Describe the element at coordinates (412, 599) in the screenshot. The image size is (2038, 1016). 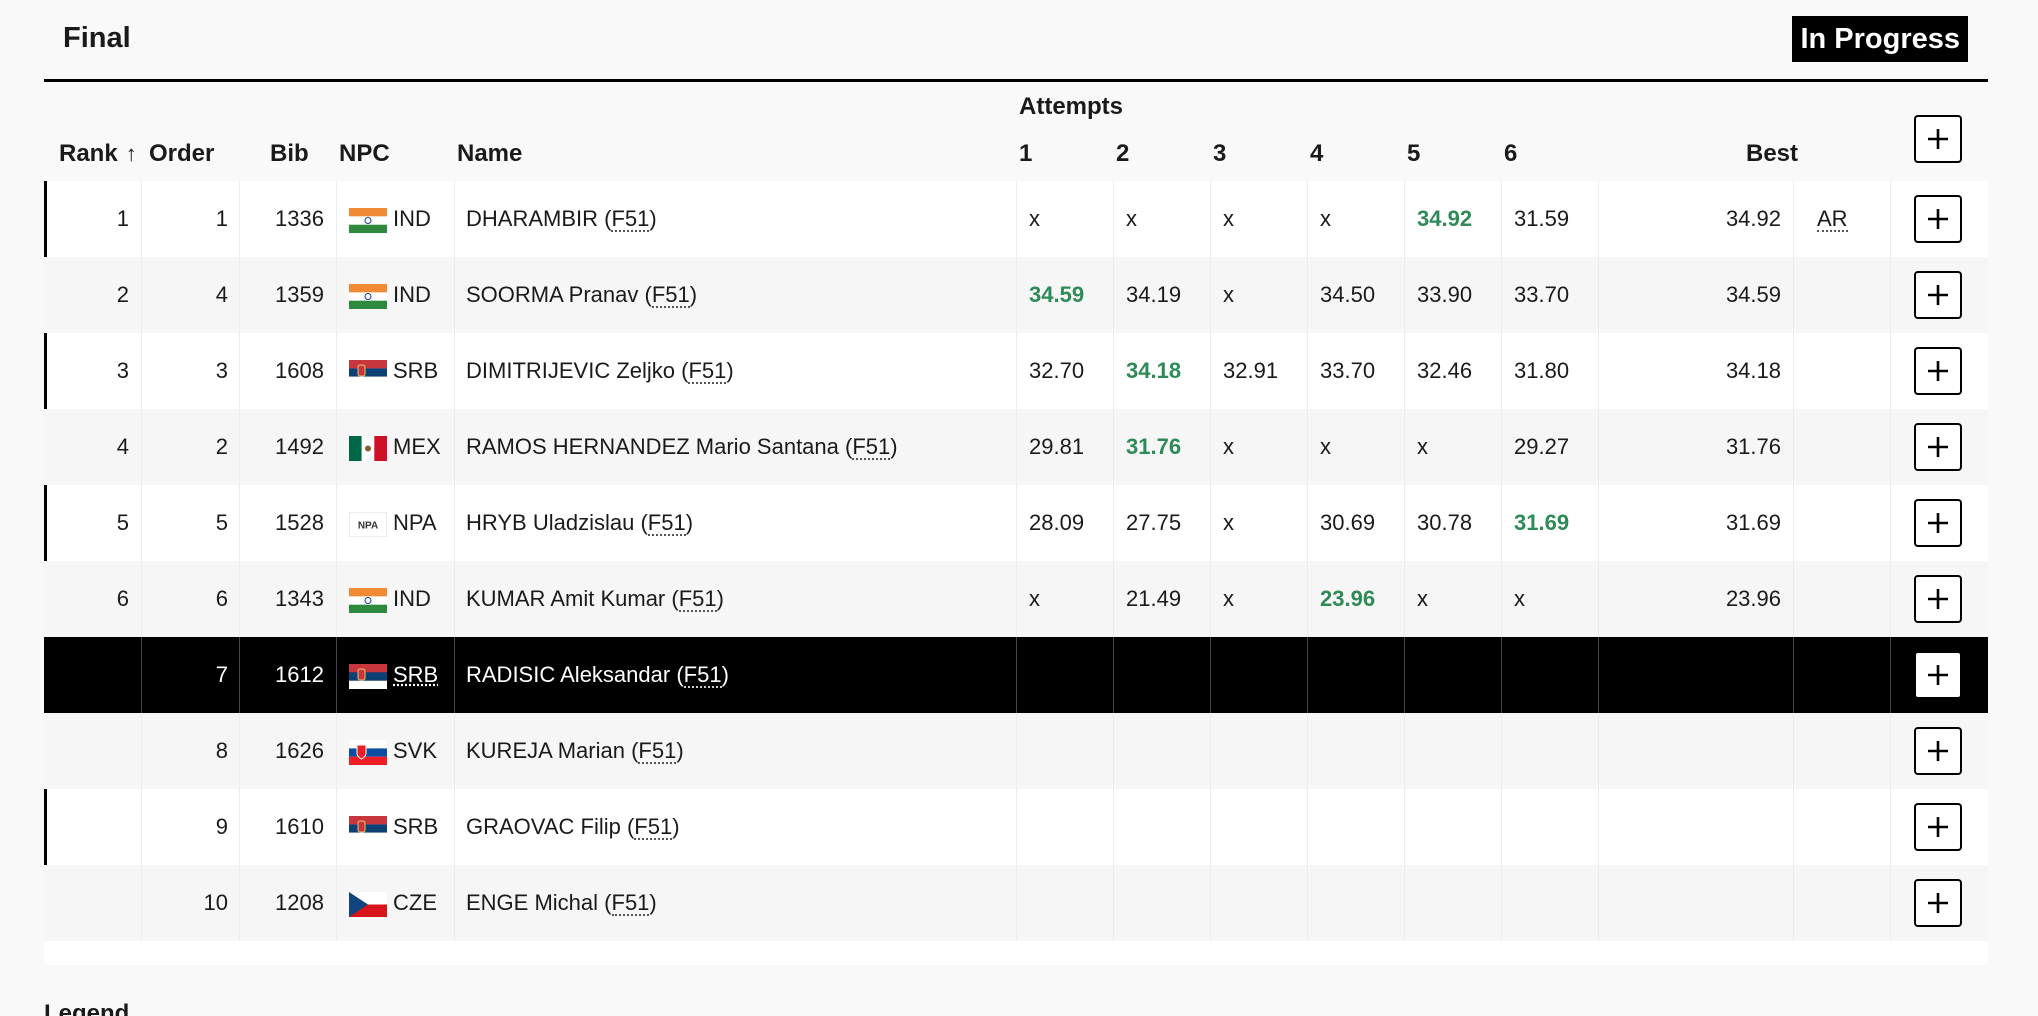
I see `npc-code: IND` at that location.